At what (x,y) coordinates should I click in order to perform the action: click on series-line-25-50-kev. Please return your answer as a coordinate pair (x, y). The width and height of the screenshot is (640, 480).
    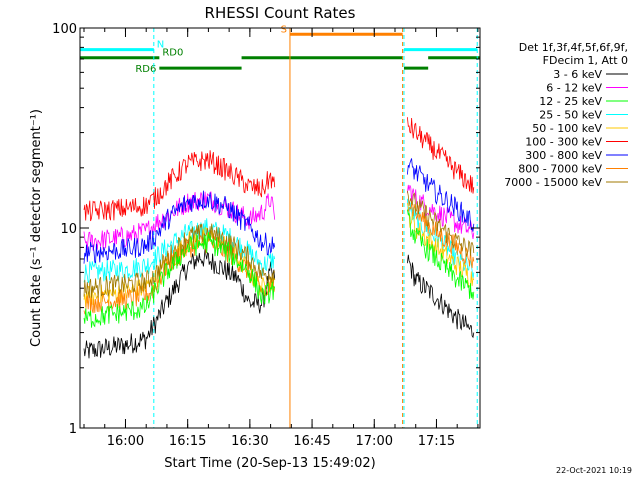
    Looking at the image, I should click on (179, 251).